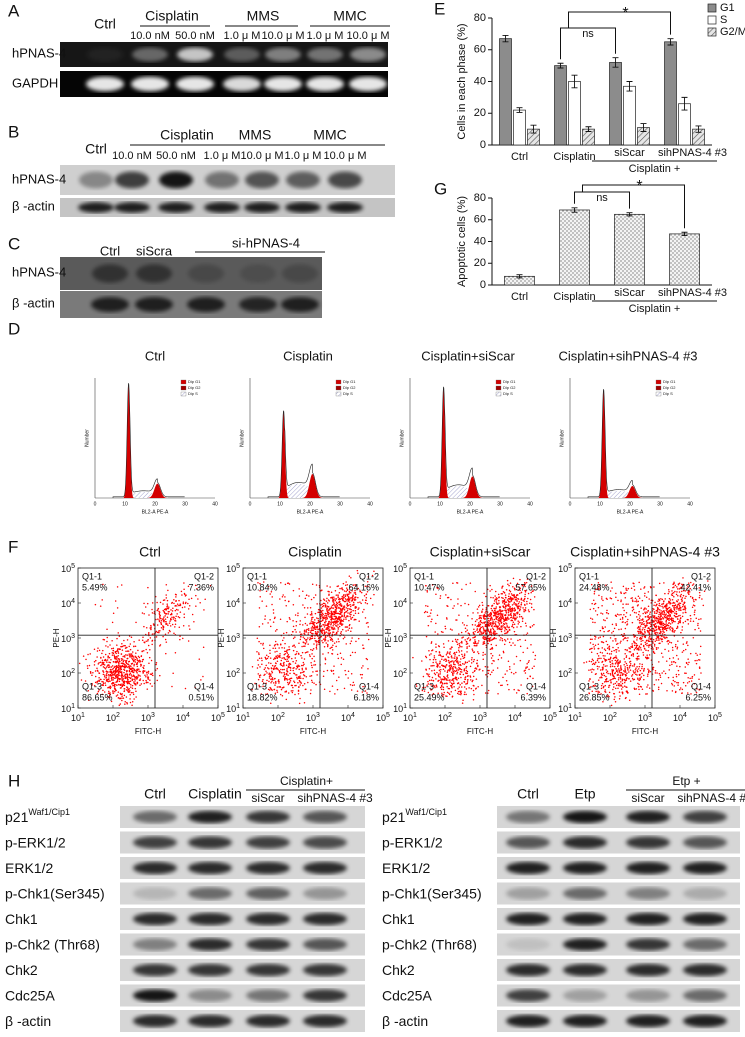 The image size is (745, 1037). Describe the element at coordinates (388, 715) in the screenshot. I see `tick-exponent: 5` at that location.